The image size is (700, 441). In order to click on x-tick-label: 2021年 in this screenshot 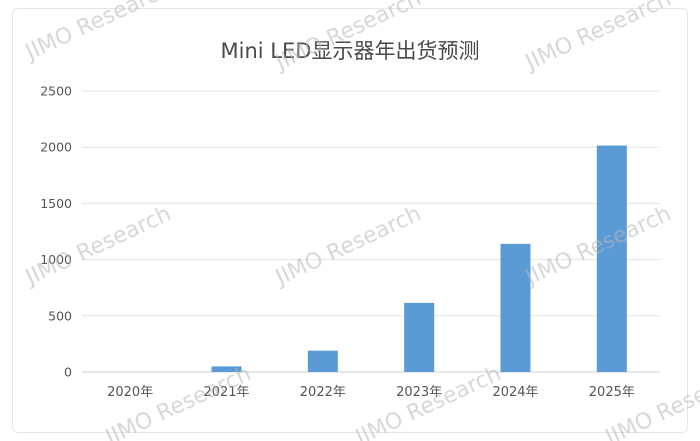, I will do `click(226, 392)`.